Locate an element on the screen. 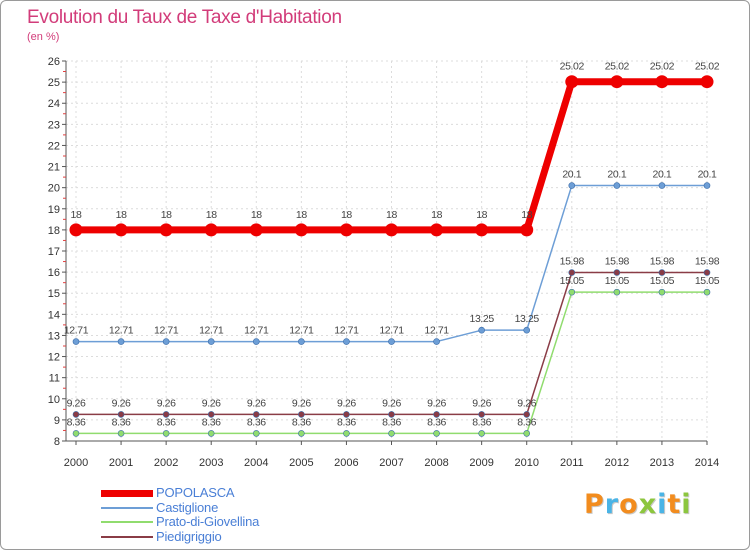  x-tick-label: 2009 is located at coordinates (481, 463).